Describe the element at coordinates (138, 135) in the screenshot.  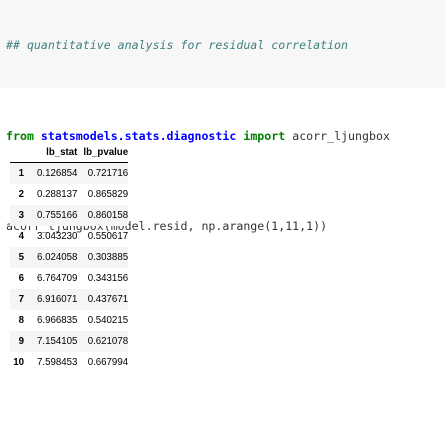
I see `module-name: statsmodels.stats.diagnostic` at that location.